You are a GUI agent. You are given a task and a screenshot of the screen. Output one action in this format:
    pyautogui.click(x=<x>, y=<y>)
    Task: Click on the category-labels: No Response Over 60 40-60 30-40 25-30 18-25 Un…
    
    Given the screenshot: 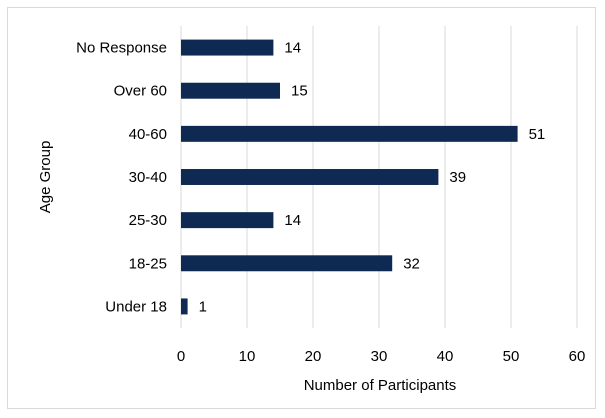 What is the action you would take?
    pyautogui.click(x=121, y=178)
    